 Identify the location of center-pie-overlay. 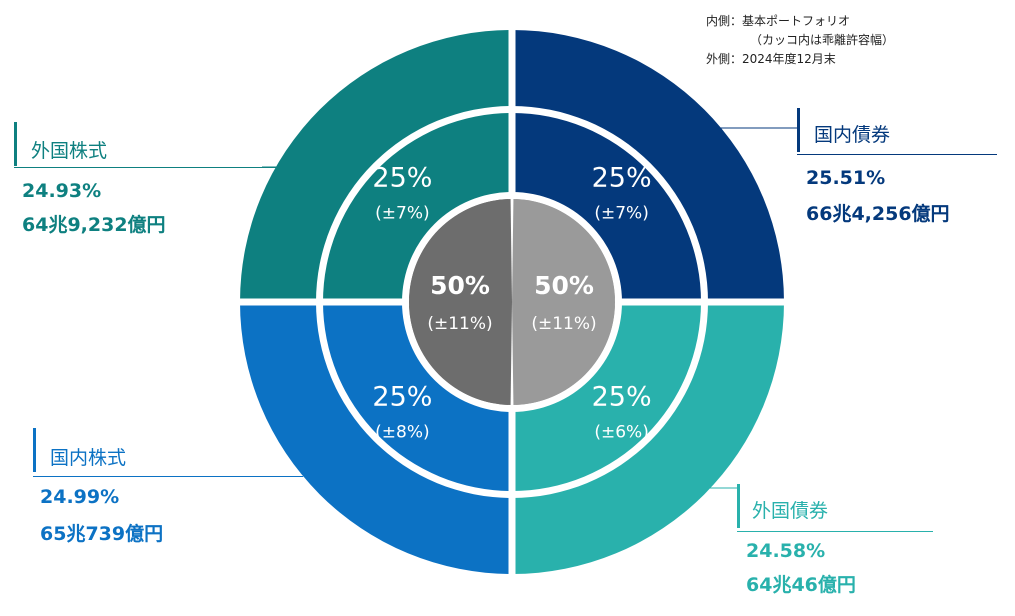
(512, 302).